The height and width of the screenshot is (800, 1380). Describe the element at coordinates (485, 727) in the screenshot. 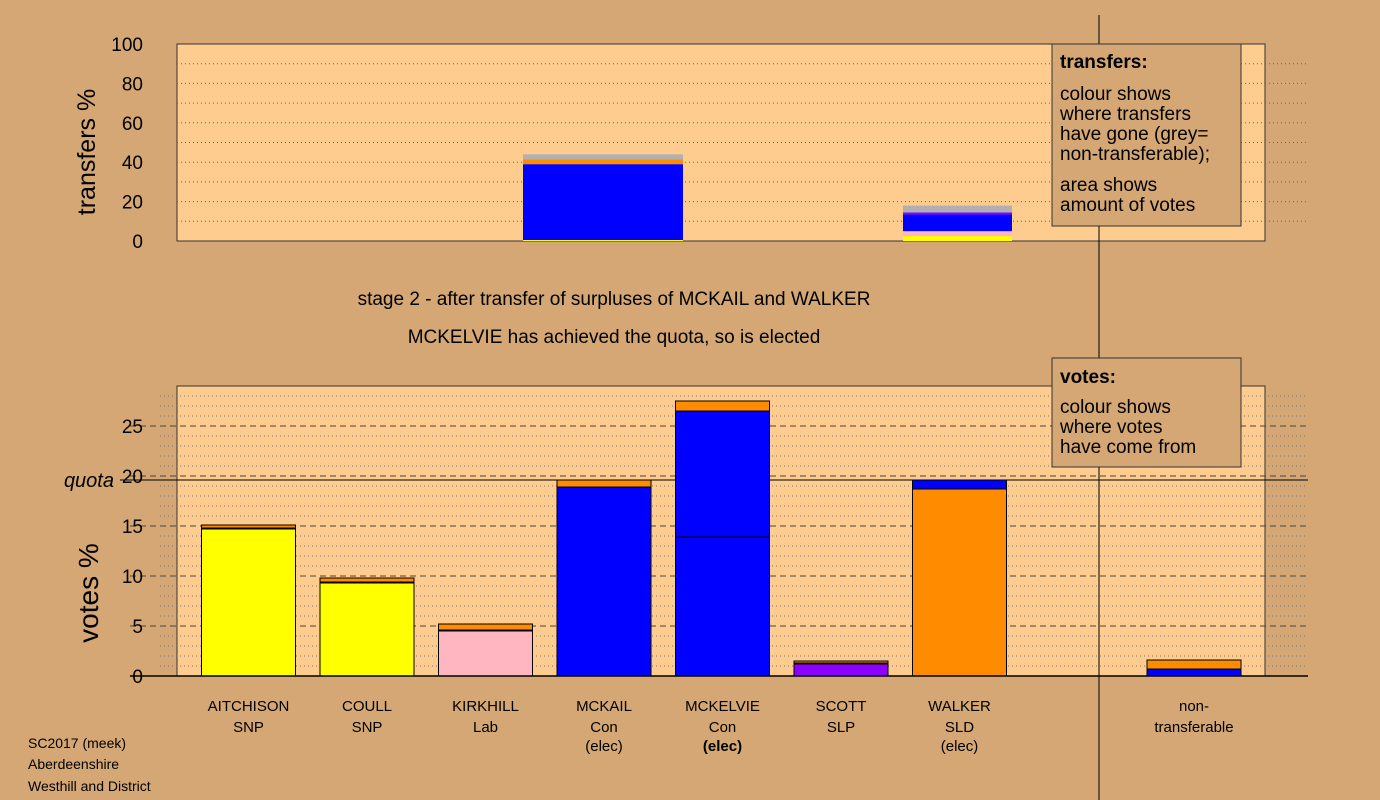

I see `candidate-party-label: Lab` at that location.